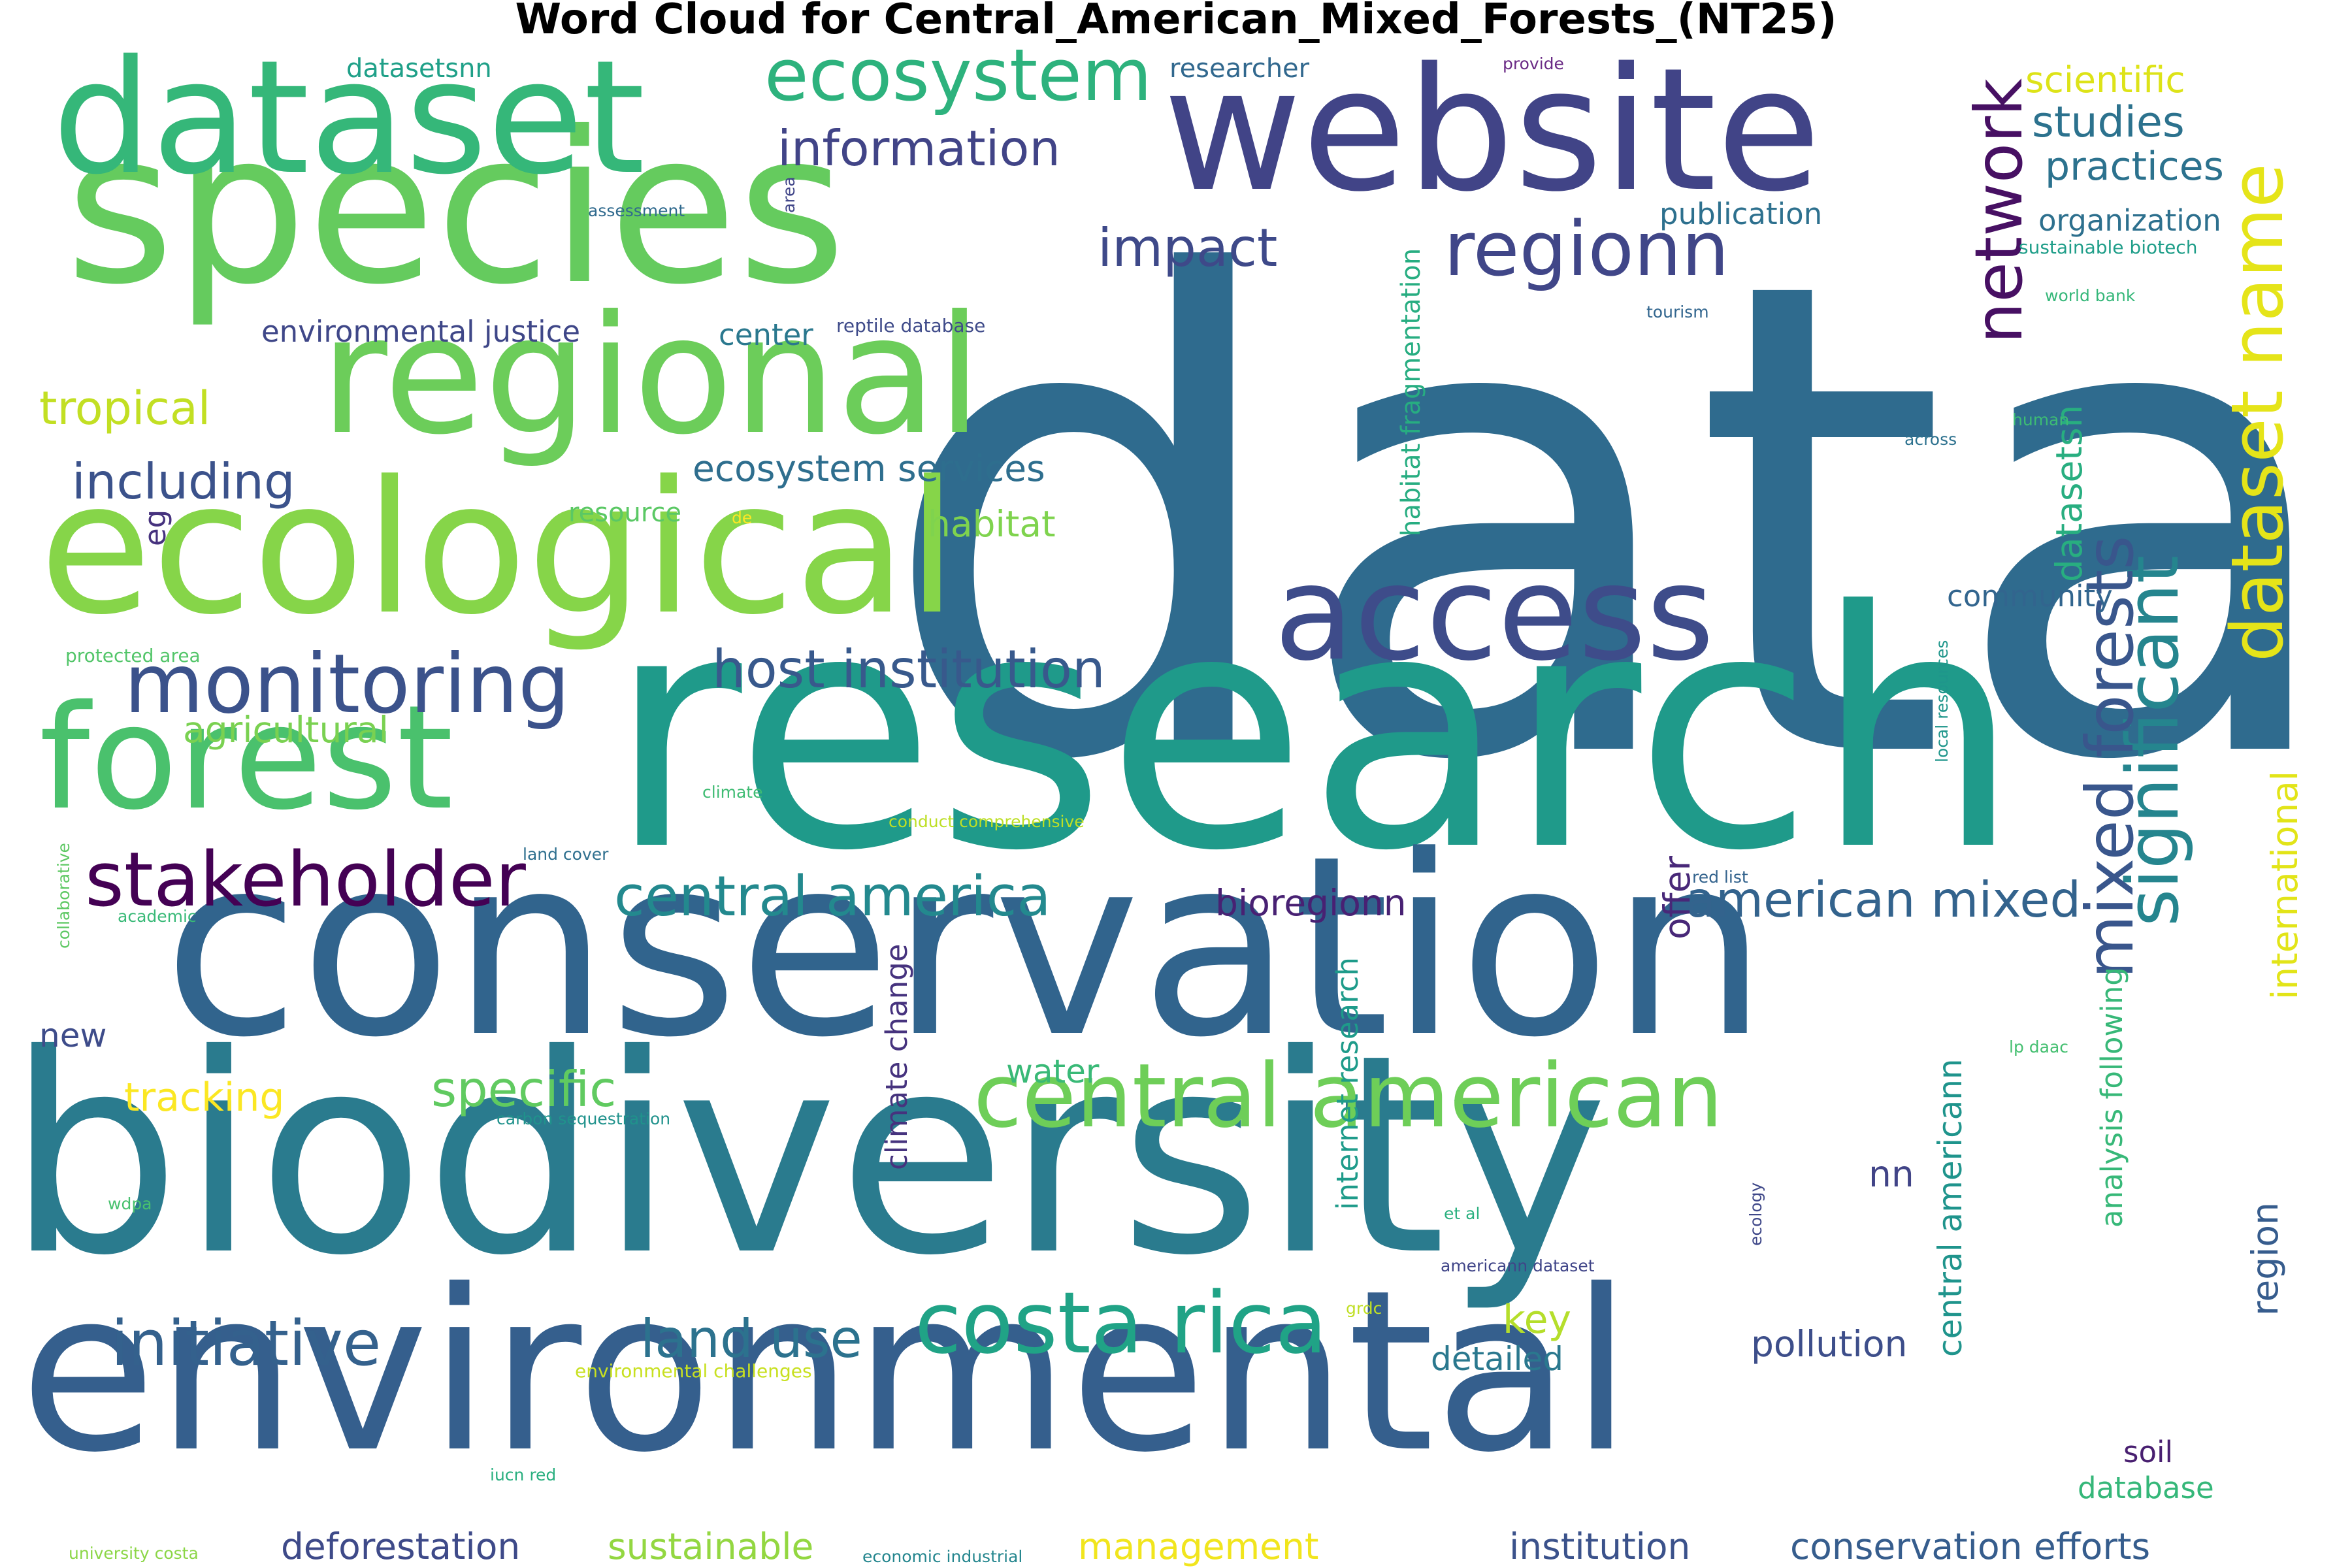 Image resolution: width=2352 pixels, height=1568 pixels. I want to click on word-regional: regional, so click(651, 375).